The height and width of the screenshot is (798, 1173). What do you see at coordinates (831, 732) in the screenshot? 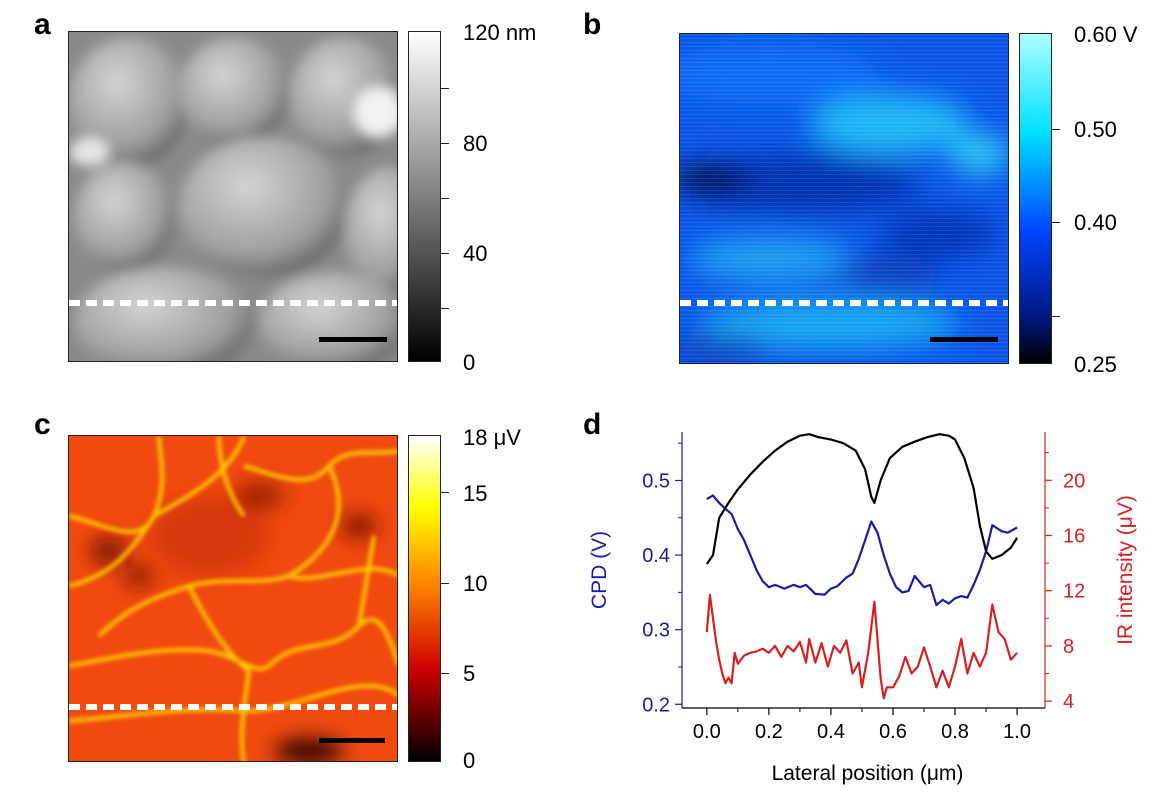
I see `x-tick-label: 0.4` at bounding box center [831, 732].